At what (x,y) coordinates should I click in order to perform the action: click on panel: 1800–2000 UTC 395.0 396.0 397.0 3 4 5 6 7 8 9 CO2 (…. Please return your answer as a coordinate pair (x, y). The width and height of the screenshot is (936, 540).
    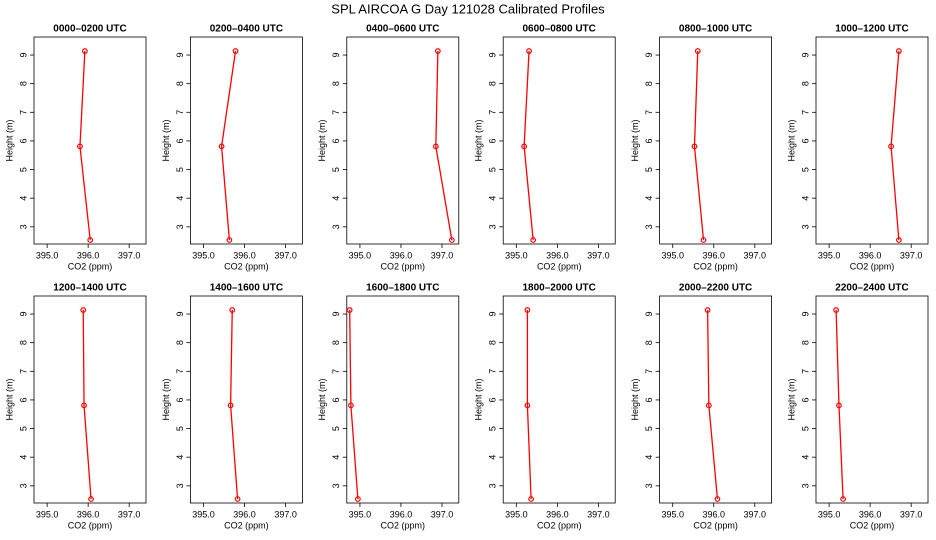
    Looking at the image, I should click on (545, 406).